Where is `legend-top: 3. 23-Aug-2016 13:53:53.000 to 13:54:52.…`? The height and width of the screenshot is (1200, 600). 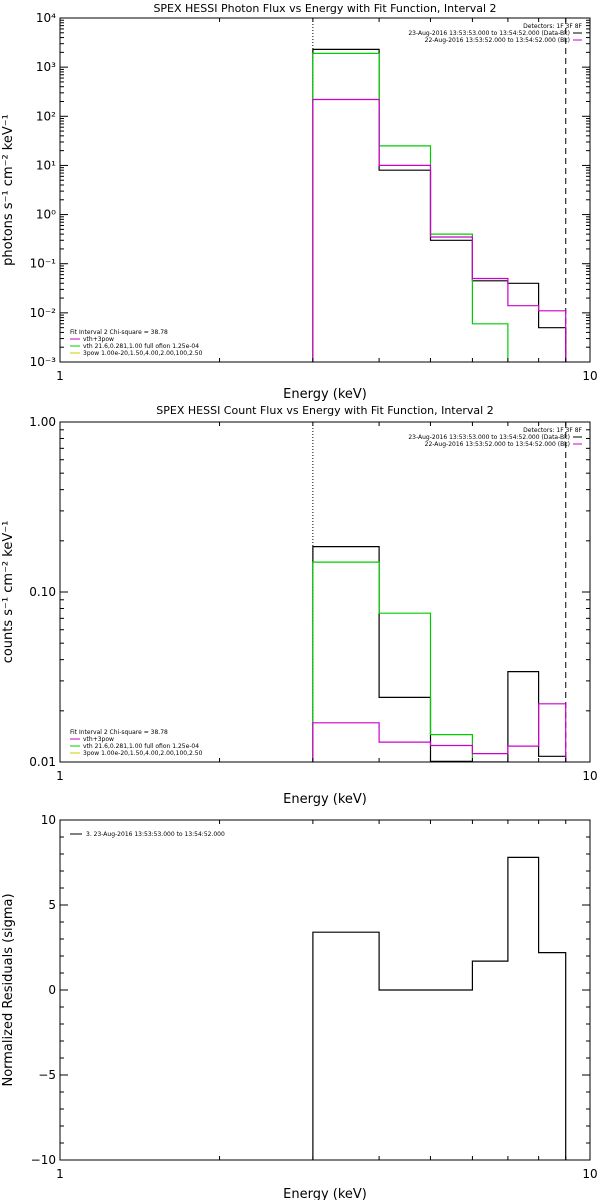 legend-top: 3. 23-Aug-2016 13:53:53.000 to 13:54:52.… is located at coordinates (147, 834).